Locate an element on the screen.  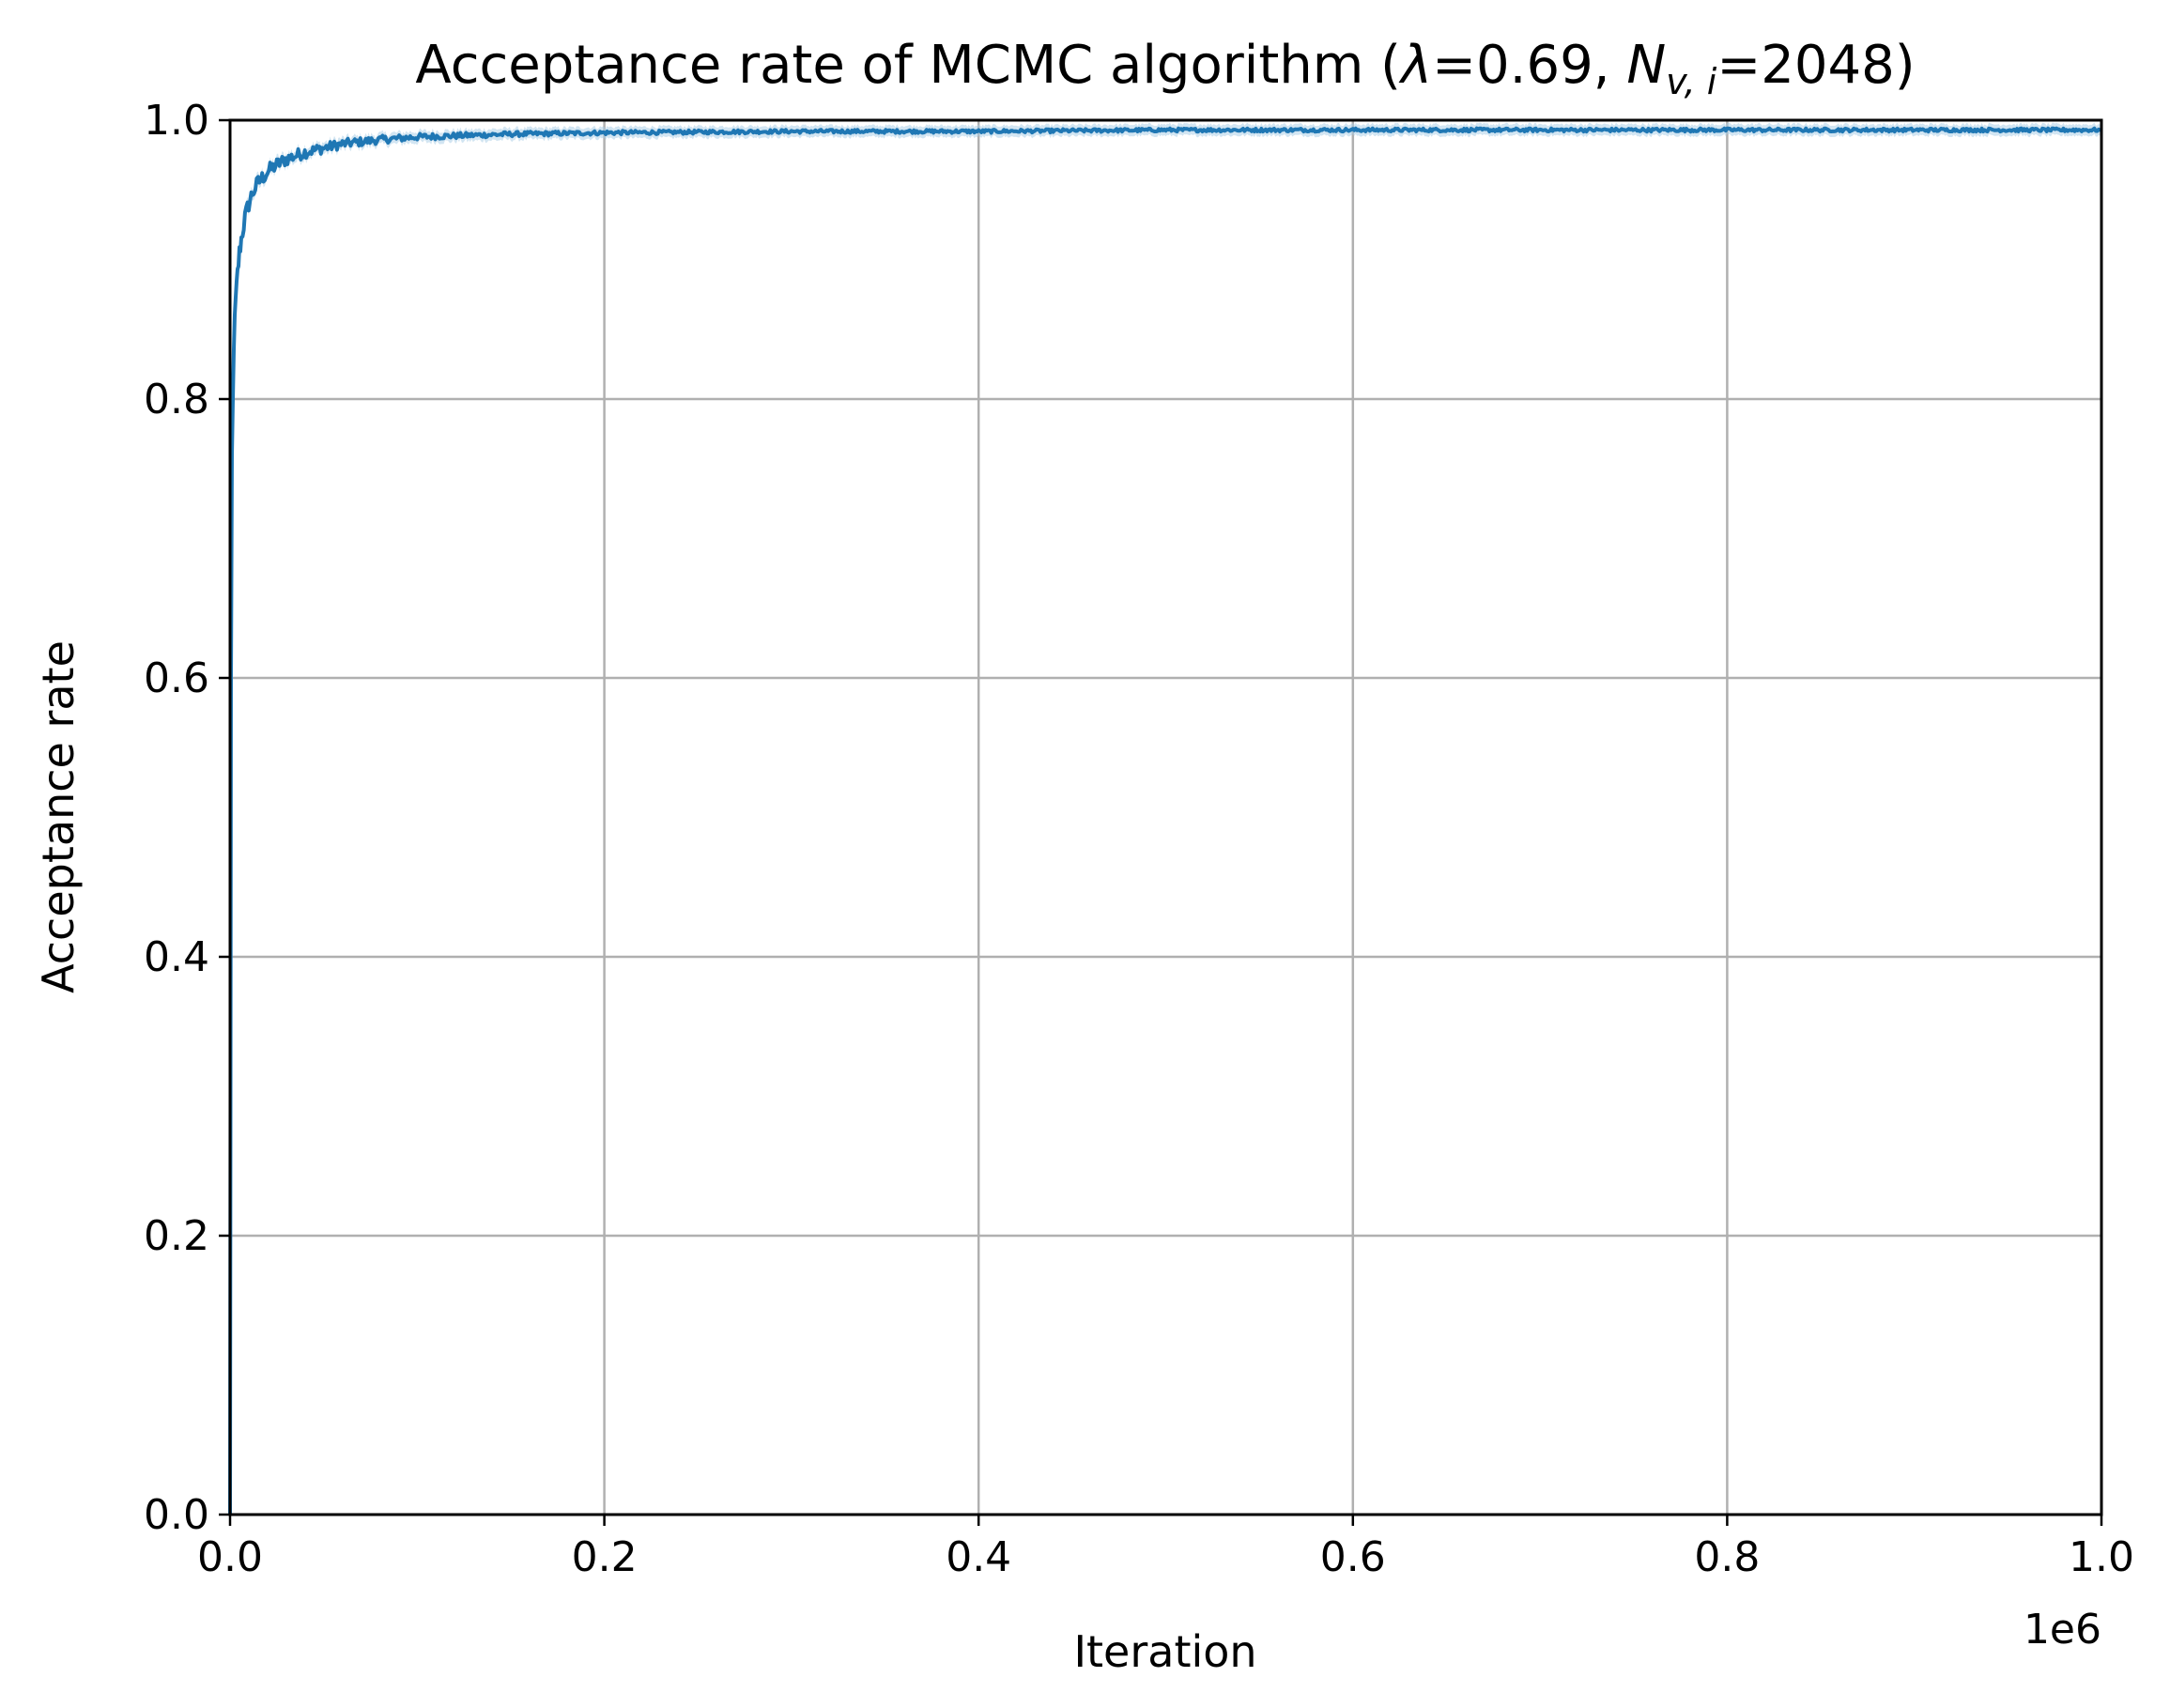
title-part-mid: =0.69, is located at coordinates (1529, 65).